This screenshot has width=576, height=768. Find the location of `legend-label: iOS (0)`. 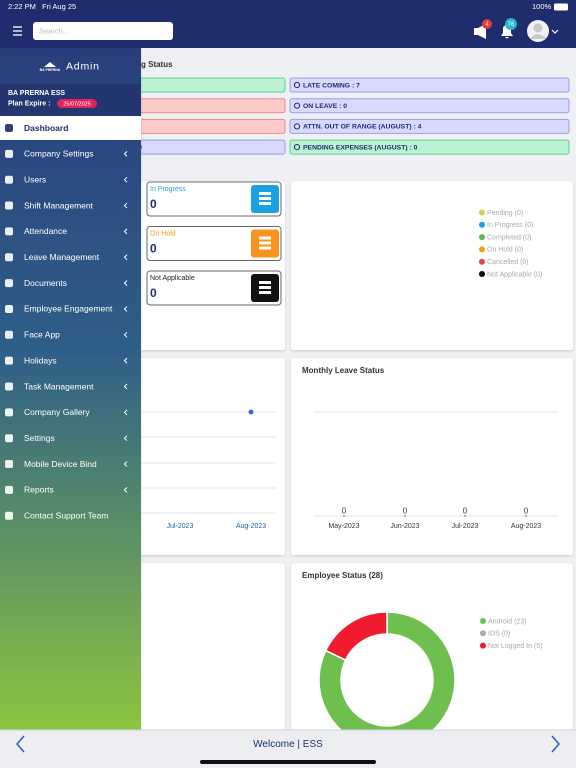

legend-label: iOS (0) is located at coordinates (499, 634).